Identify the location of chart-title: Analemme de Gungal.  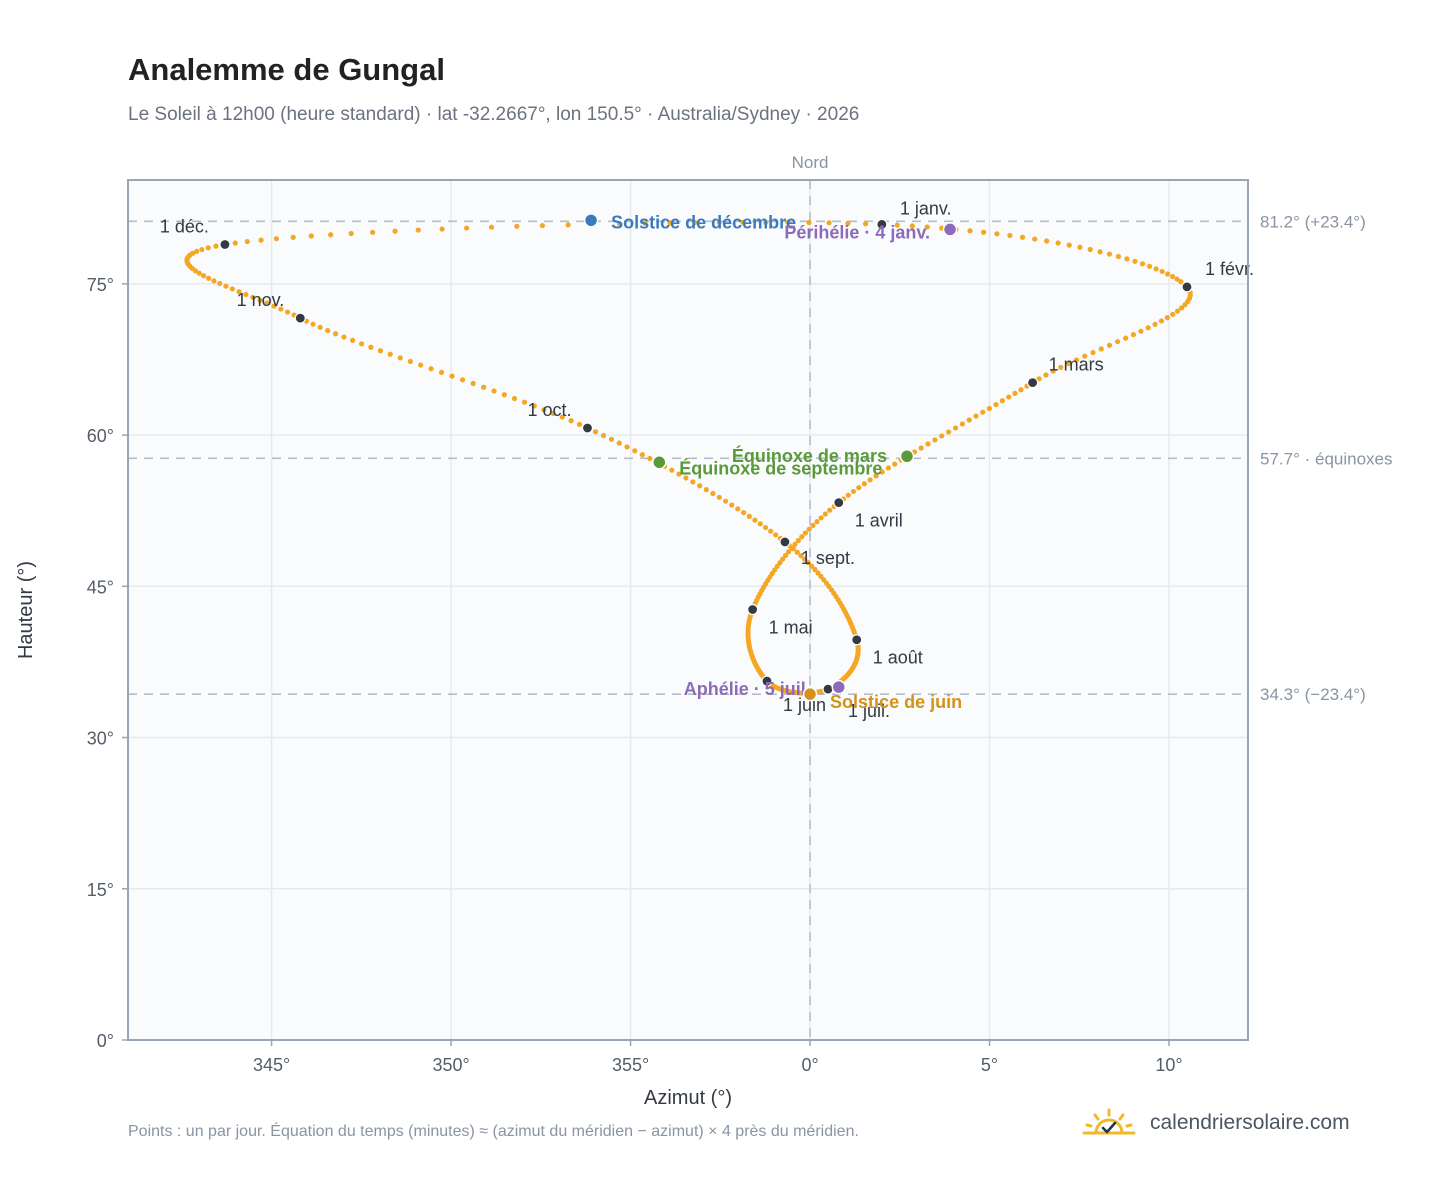
(286, 69).